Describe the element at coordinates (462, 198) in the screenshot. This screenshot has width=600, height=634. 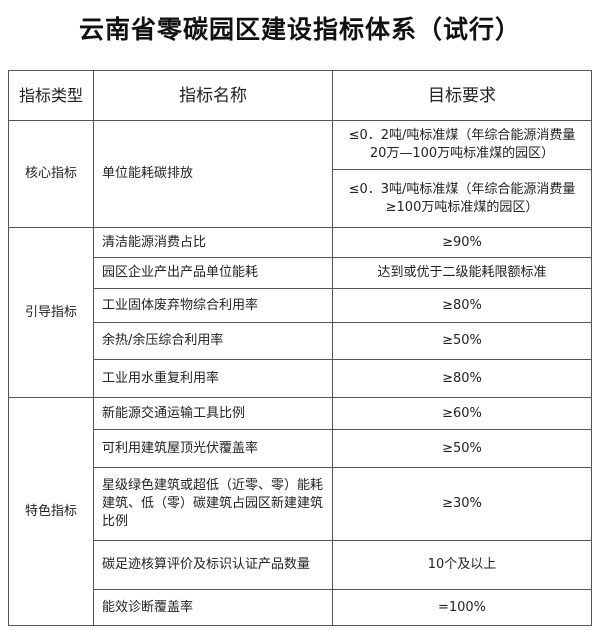
I see `target-cell: ≤0．3吨/吨标准煤（年综合能源消费量≥100万吨标准煤的园区）` at that location.